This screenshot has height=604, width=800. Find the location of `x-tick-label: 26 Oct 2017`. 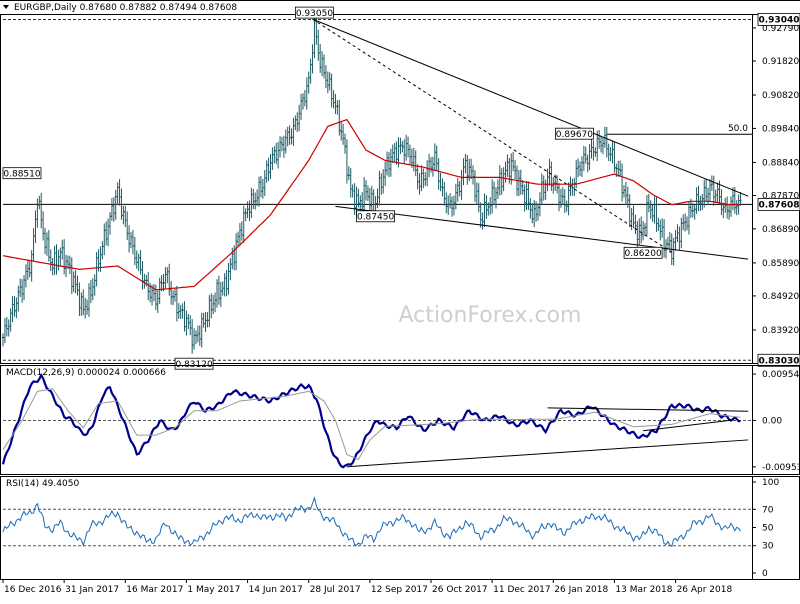

x-tick-label: 26 Oct 2017 is located at coordinates (460, 590).